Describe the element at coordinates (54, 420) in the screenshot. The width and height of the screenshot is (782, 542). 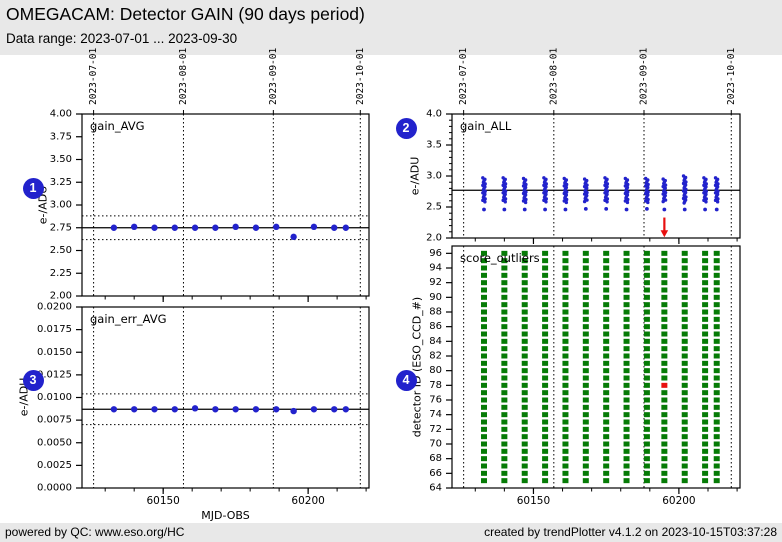
I see `y-tick-label: 0.0075` at that location.